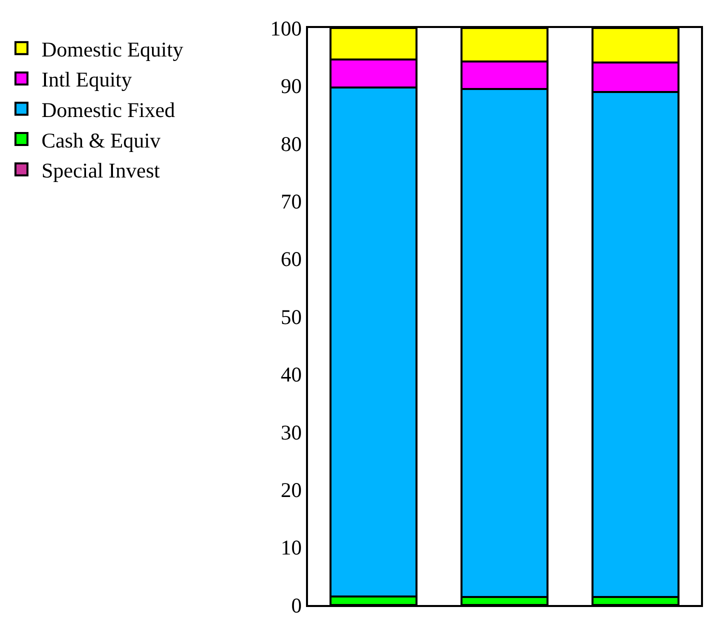  What do you see at coordinates (291, 259) in the screenshot?
I see `y-tick-label: 60` at bounding box center [291, 259].